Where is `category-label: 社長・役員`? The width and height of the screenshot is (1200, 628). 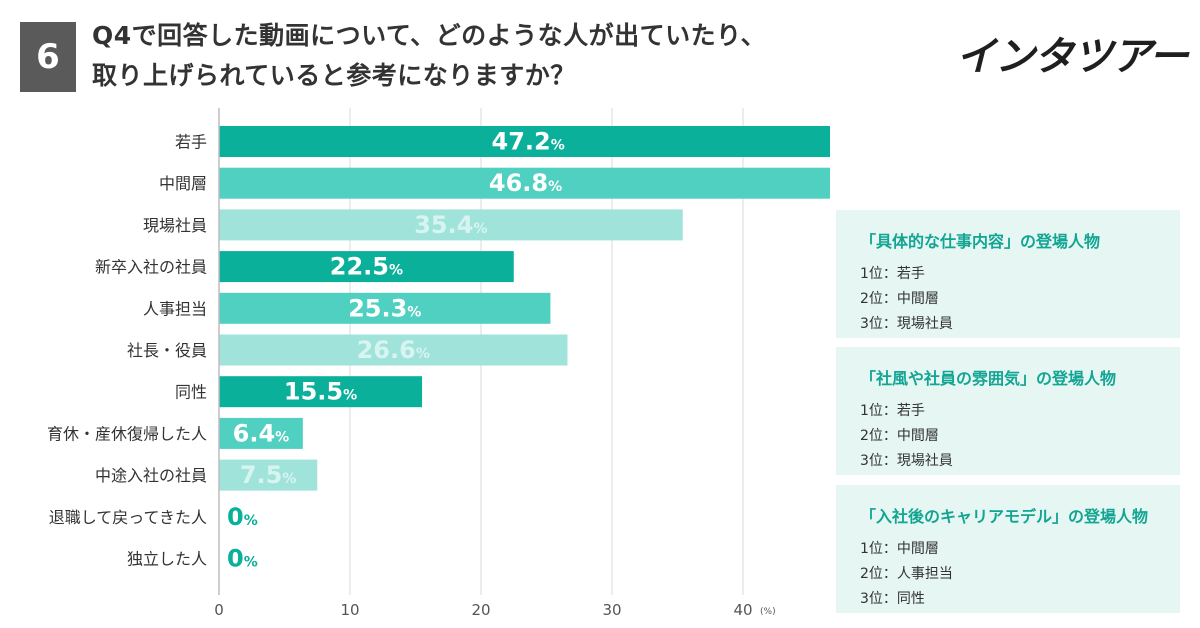
category-label: 社長・役員 is located at coordinates (167, 350).